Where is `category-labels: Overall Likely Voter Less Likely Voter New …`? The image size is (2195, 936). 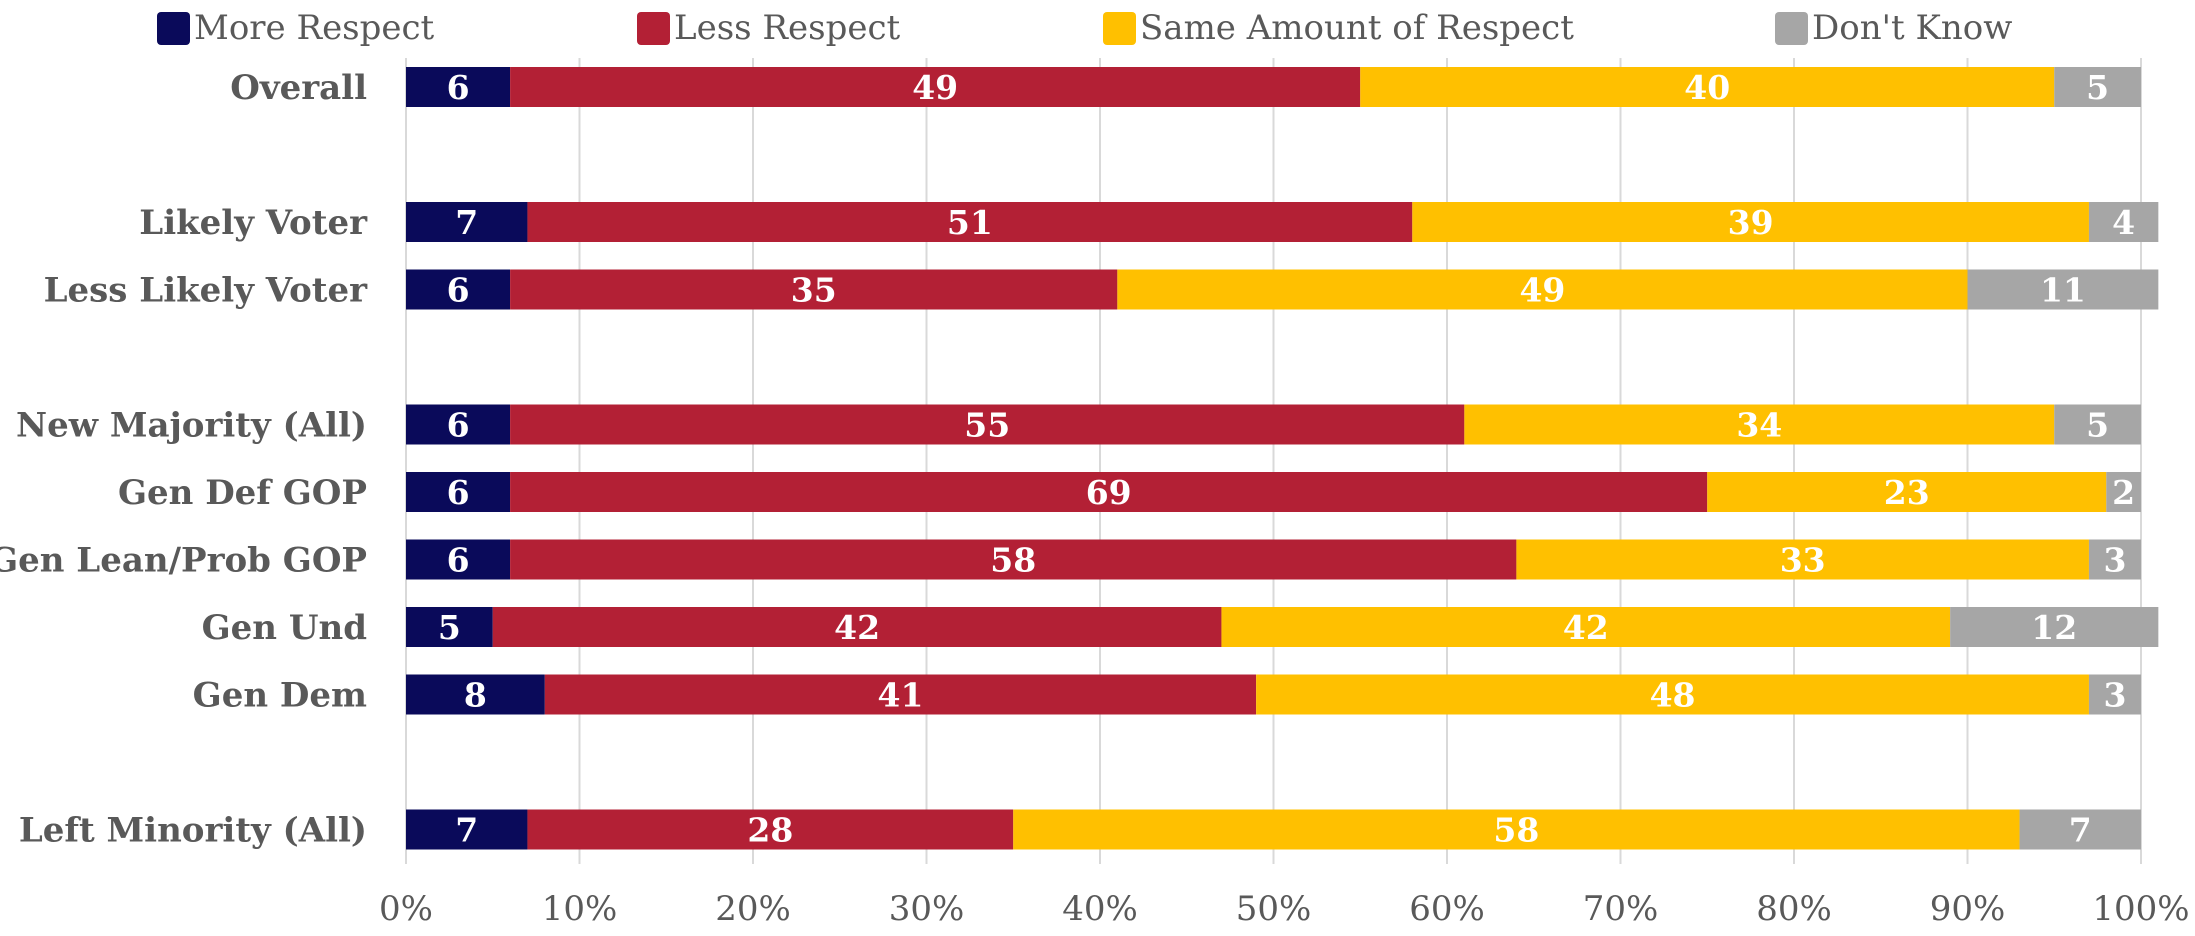
category-labels: Overall Likely Voter Less Likely Voter New … is located at coordinates (184, 459).